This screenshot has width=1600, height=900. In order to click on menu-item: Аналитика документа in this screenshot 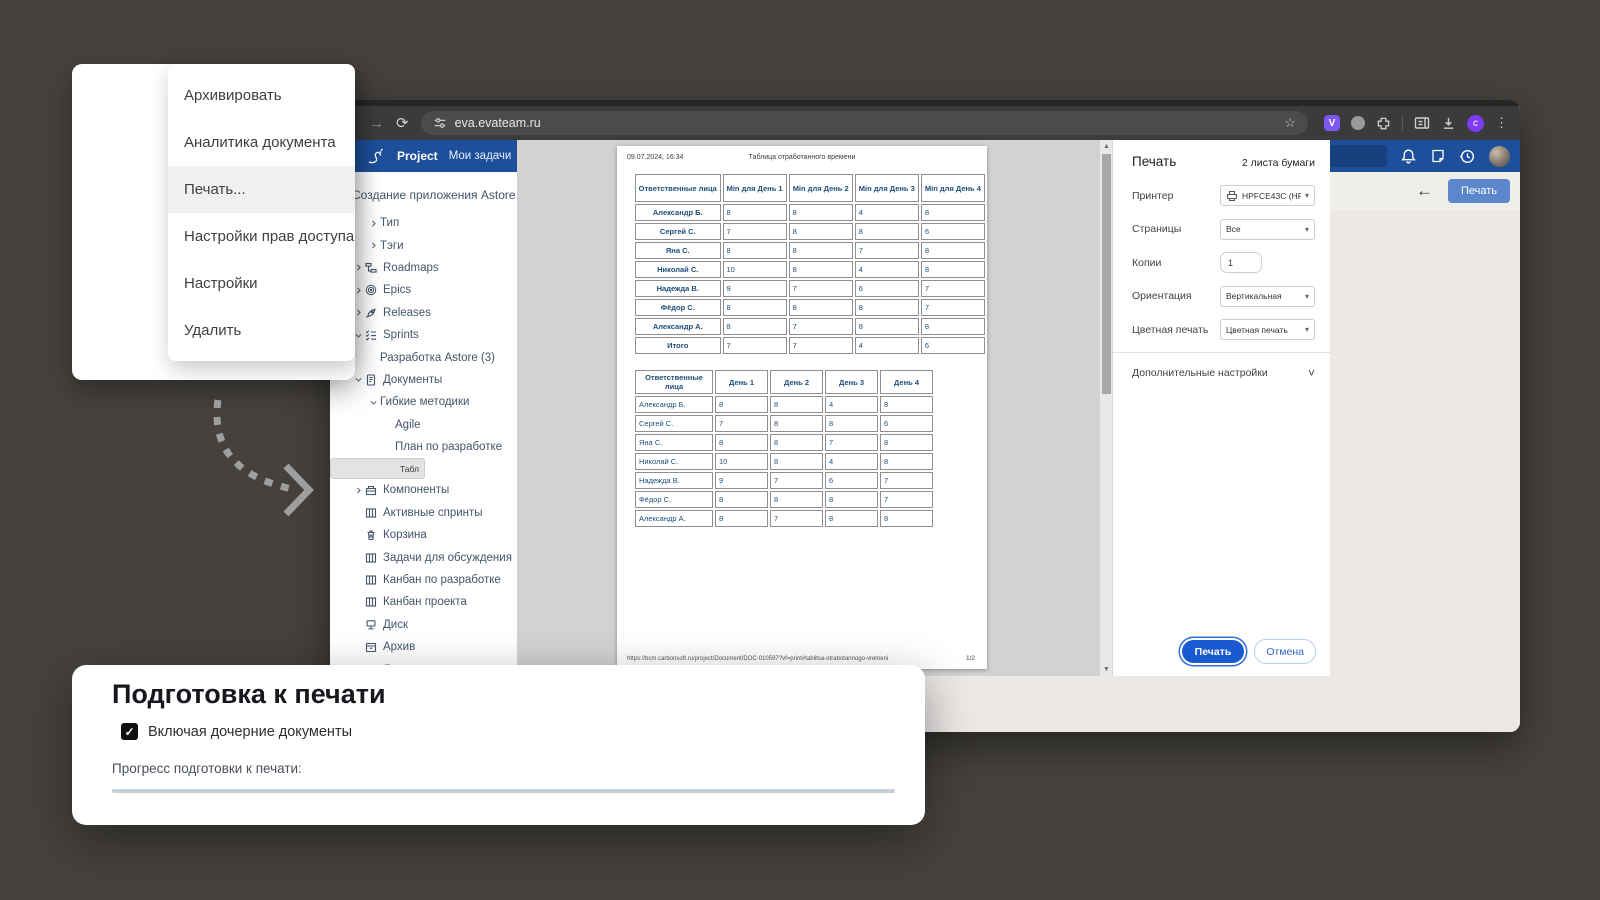, I will do `click(260, 142)`.